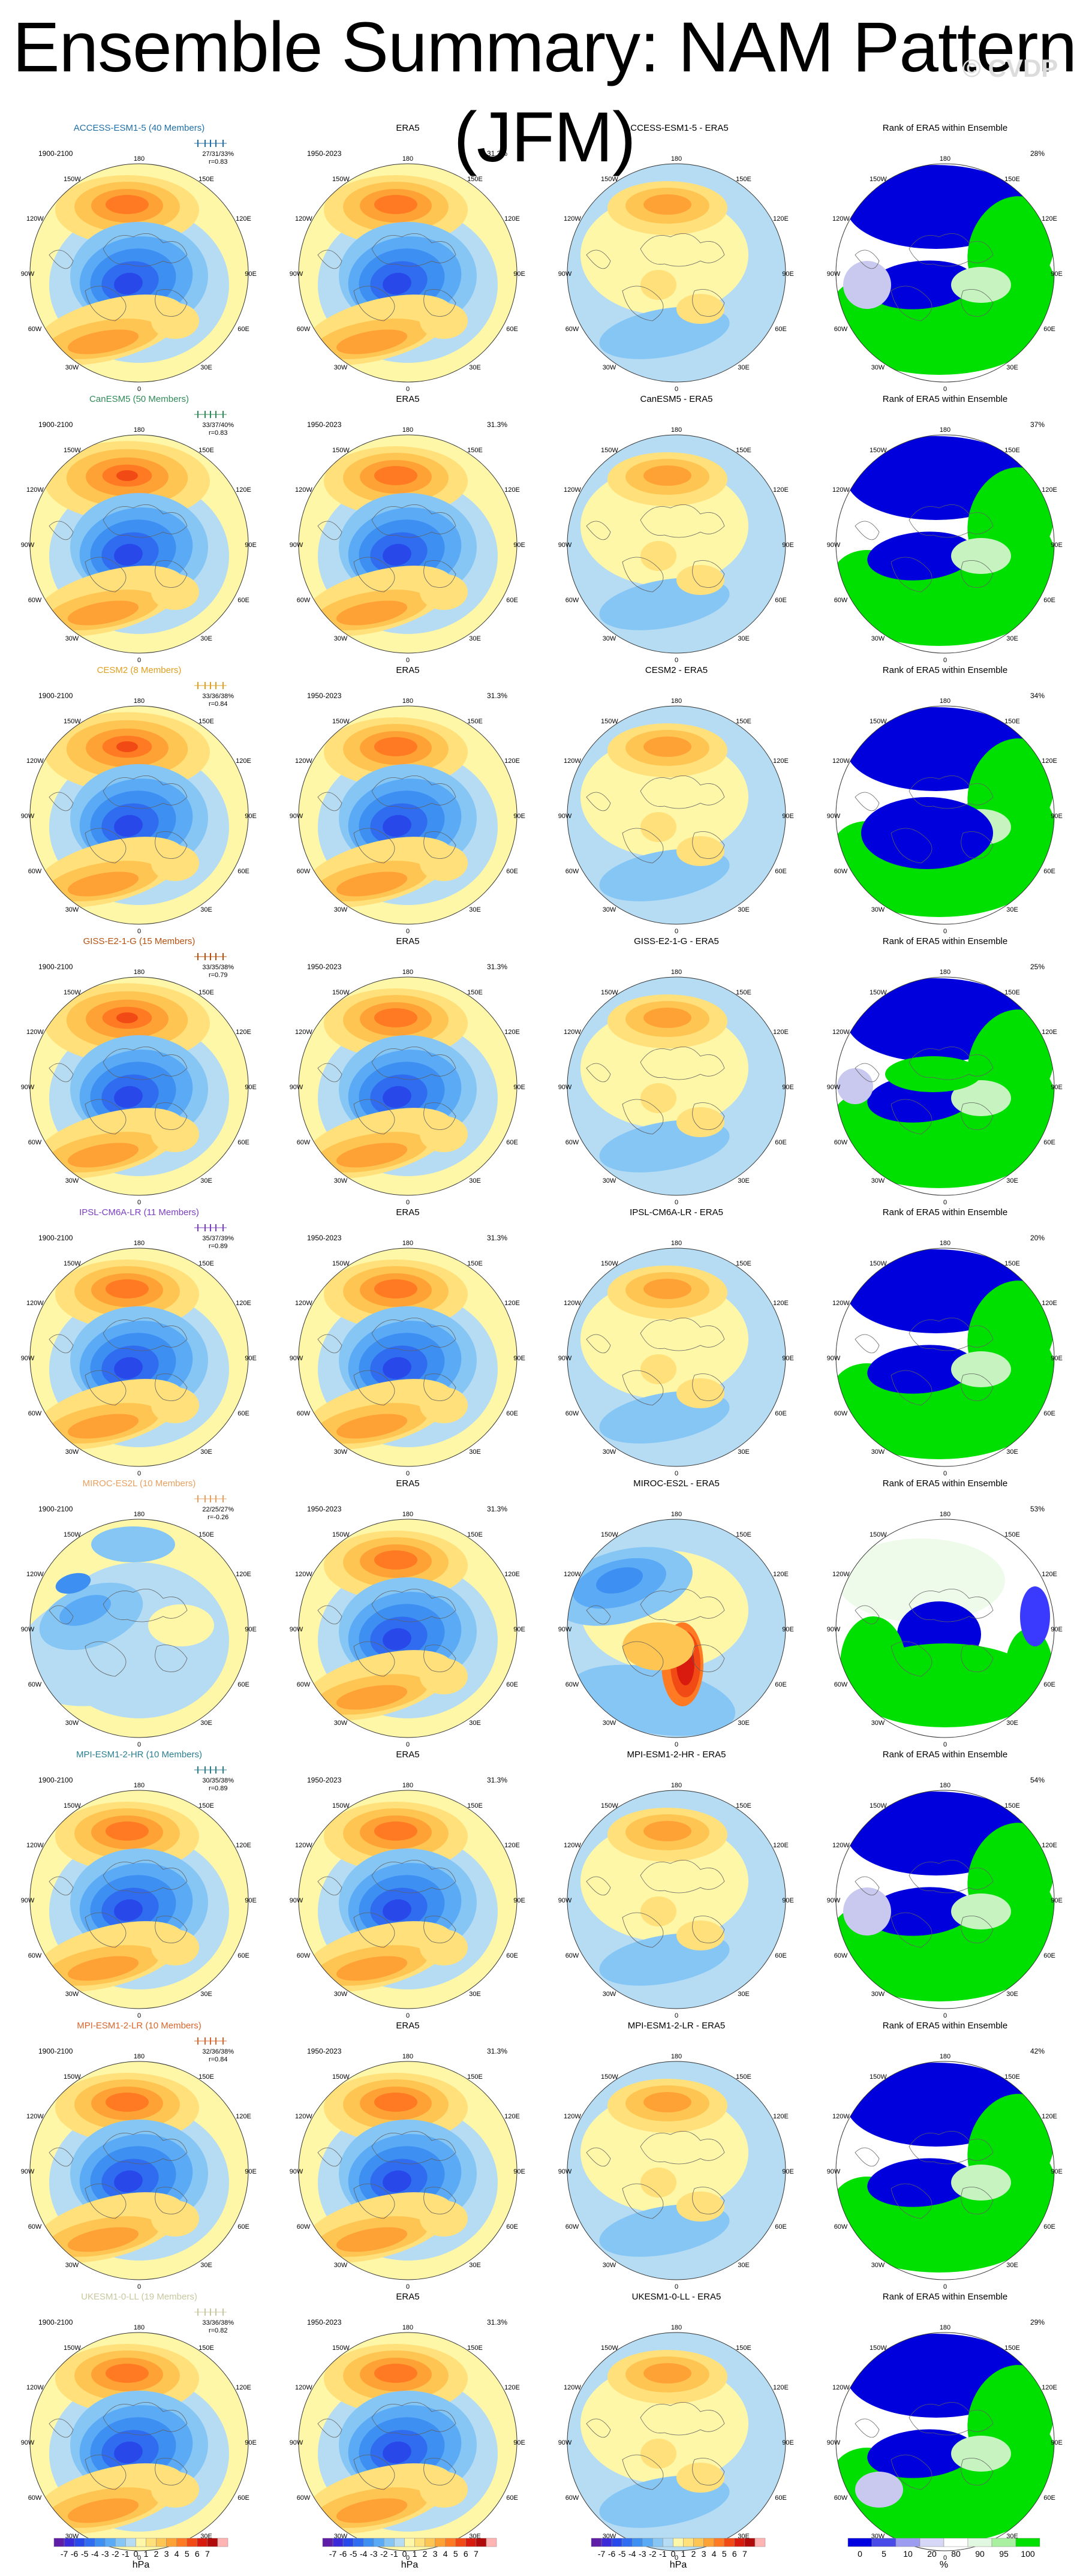 This screenshot has height=2576, width=1089. What do you see at coordinates (544, 93) in the screenshot?
I see `page-title: Ensemble Summary: NAM Pattern (JFM)` at bounding box center [544, 93].